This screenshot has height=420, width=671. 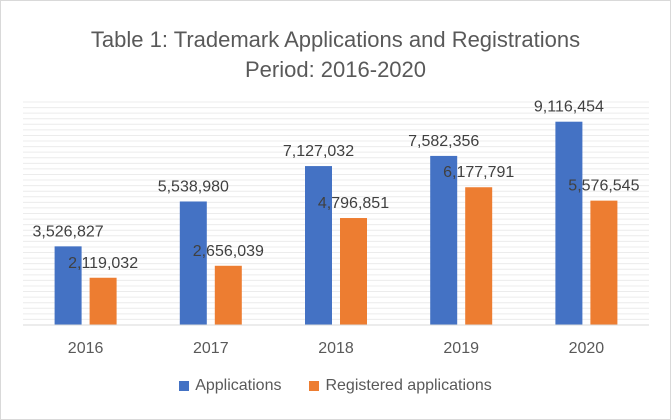 I want to click on data-label-registered-2018: 4,796,851, so click(x=353, y=203).